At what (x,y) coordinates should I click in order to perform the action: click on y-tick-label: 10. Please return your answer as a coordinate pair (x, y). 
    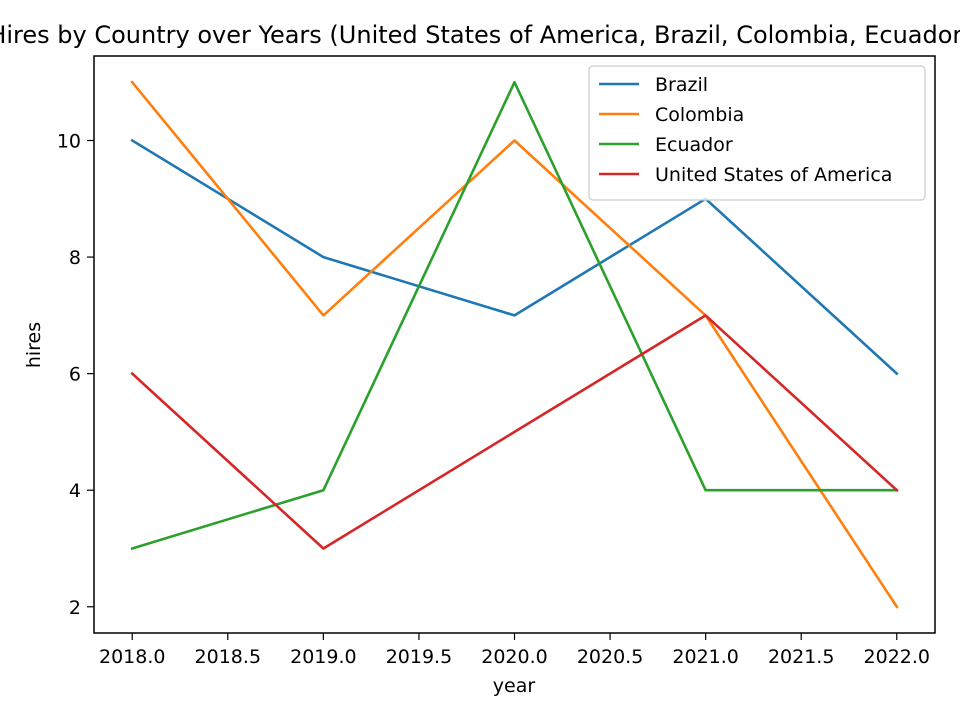
    Looking at the image, I should click on (69, 142).